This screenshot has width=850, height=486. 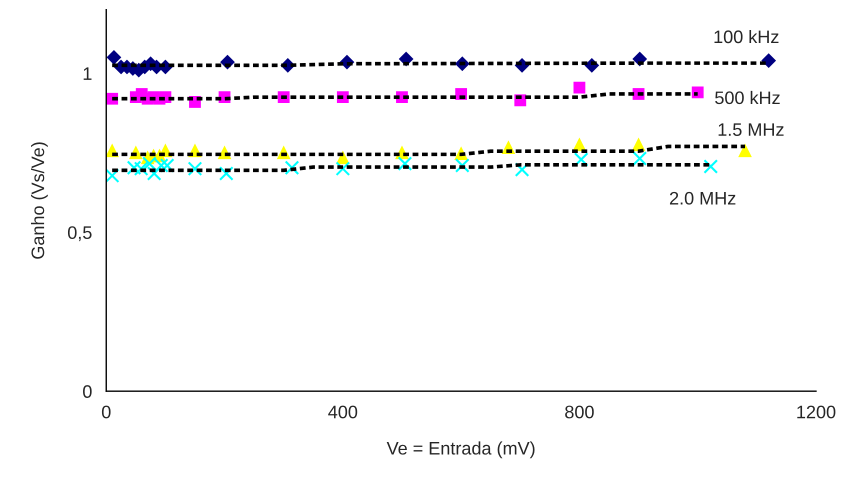 I want to click on x-tick-label: 1200, so click(x=816, y=412).